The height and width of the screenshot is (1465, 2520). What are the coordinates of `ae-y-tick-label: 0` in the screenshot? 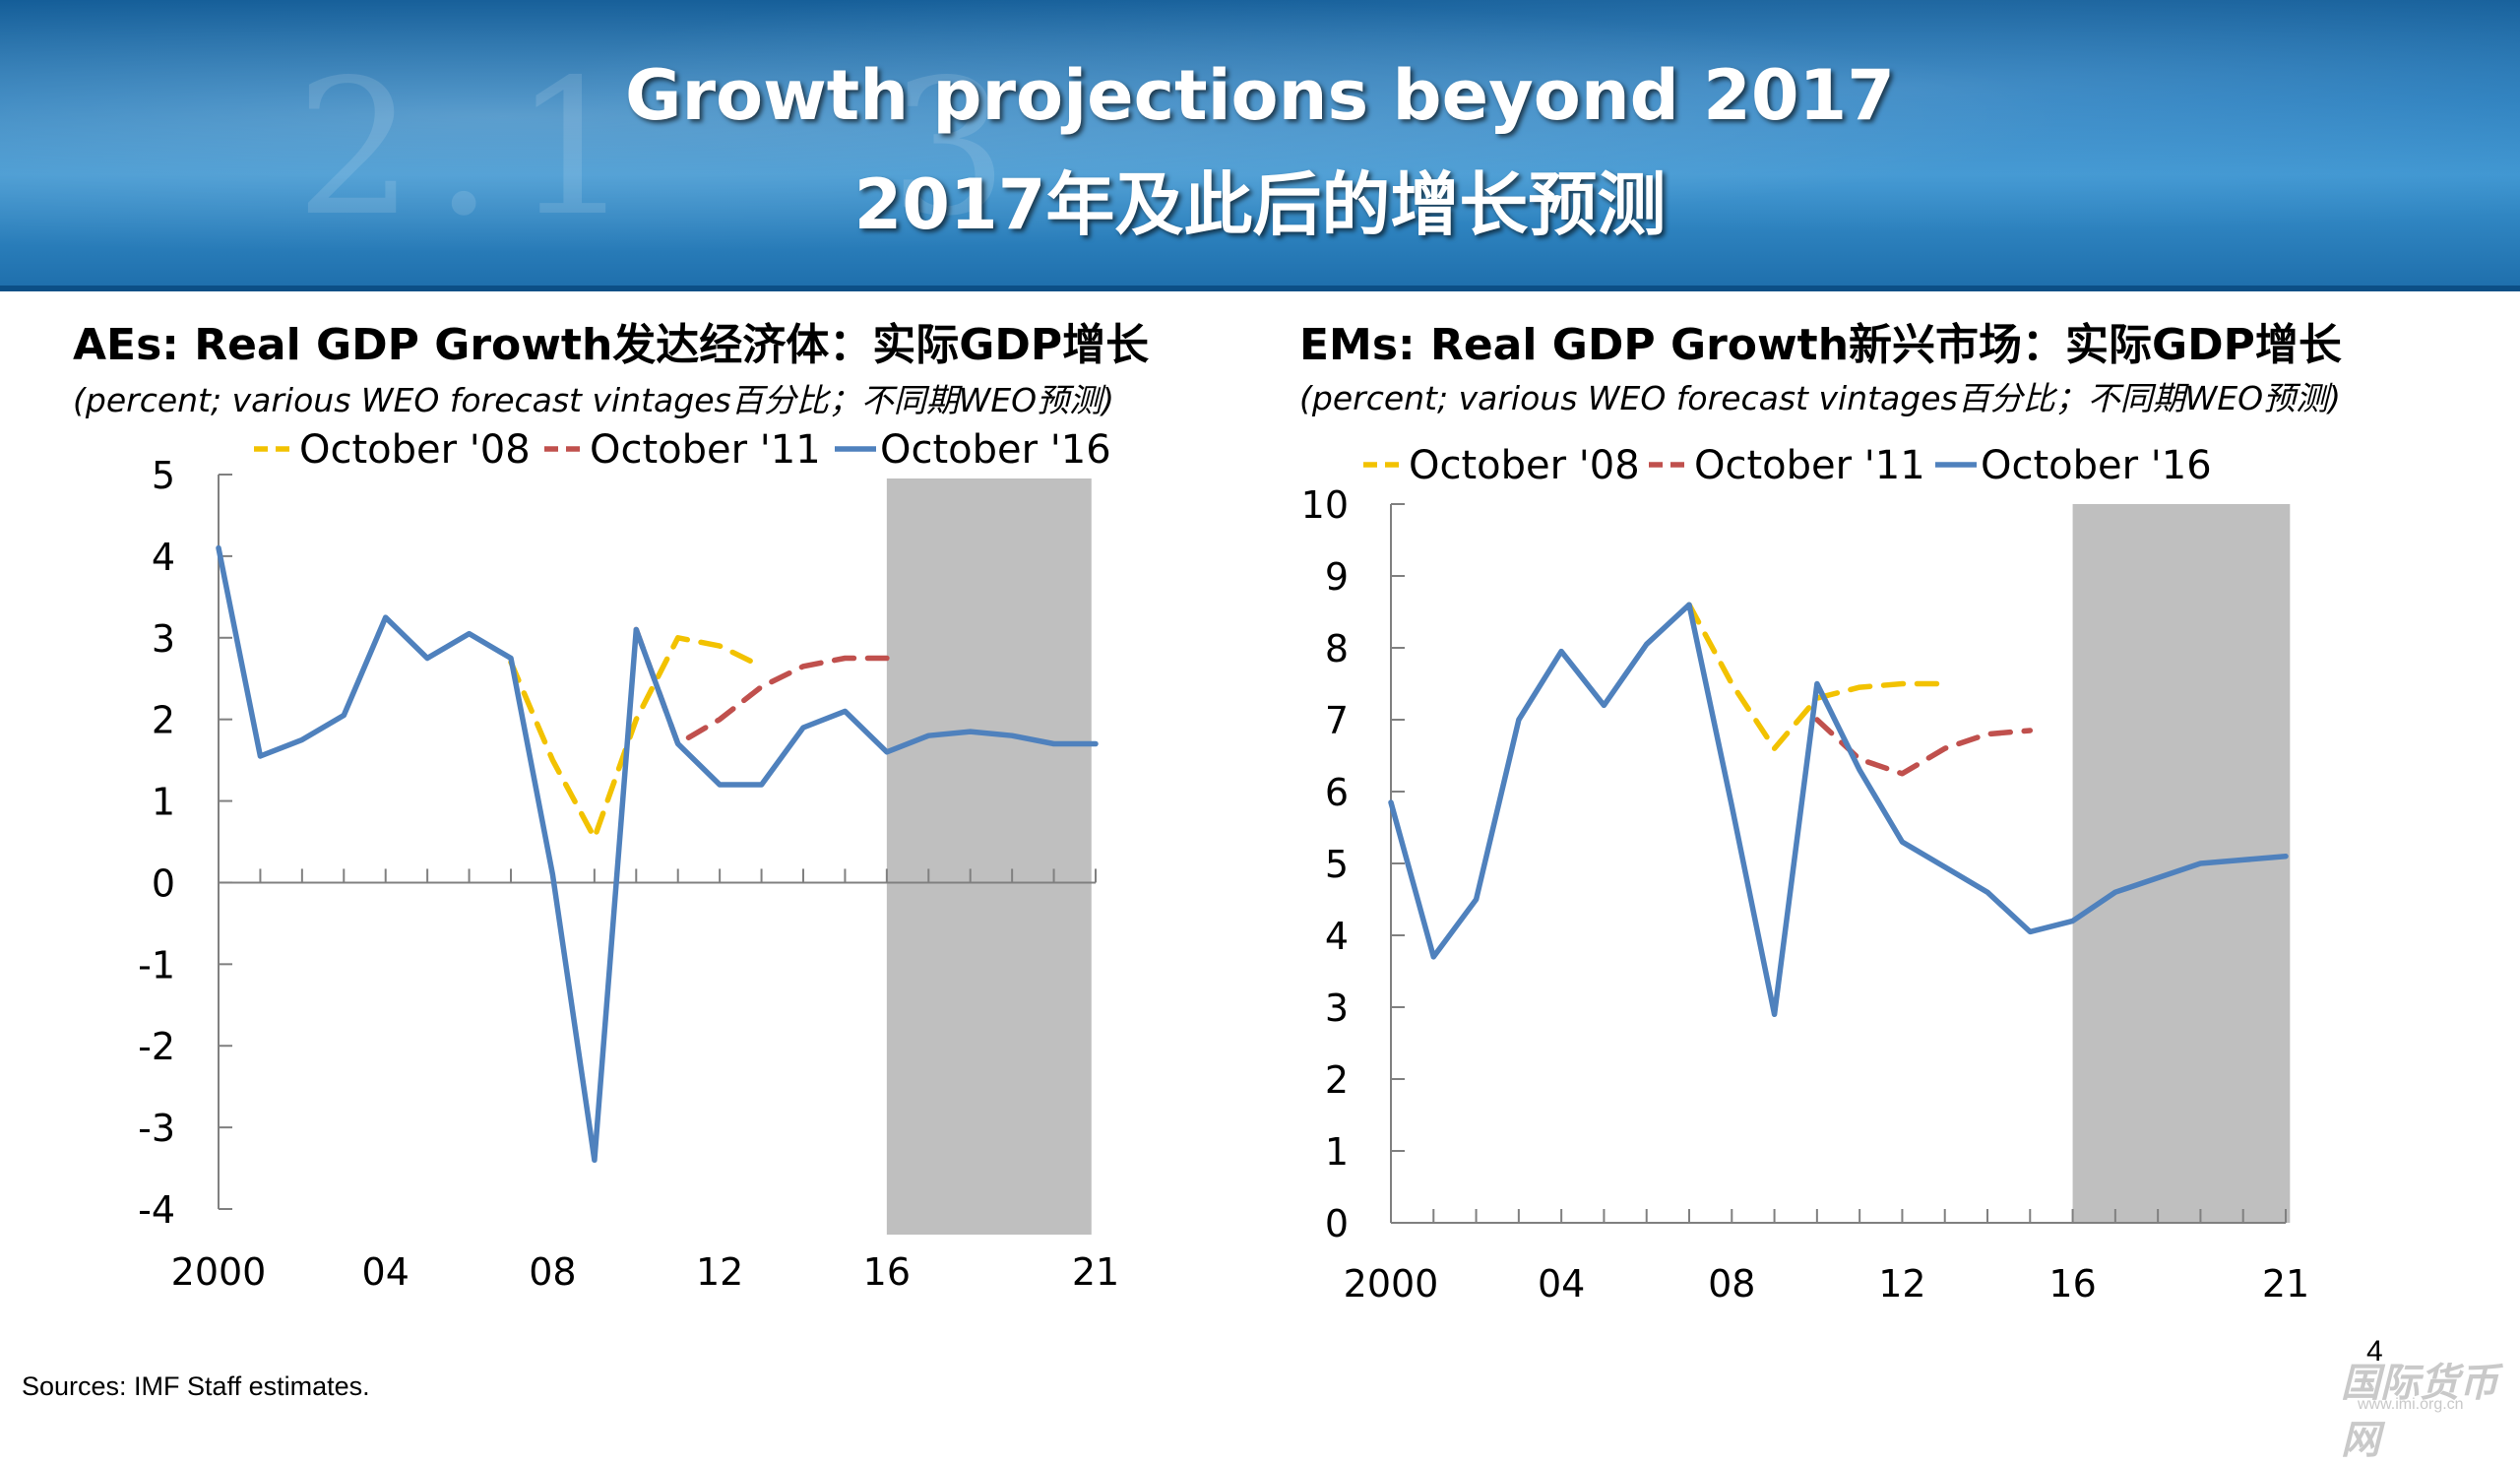 It's located at (163, 883).